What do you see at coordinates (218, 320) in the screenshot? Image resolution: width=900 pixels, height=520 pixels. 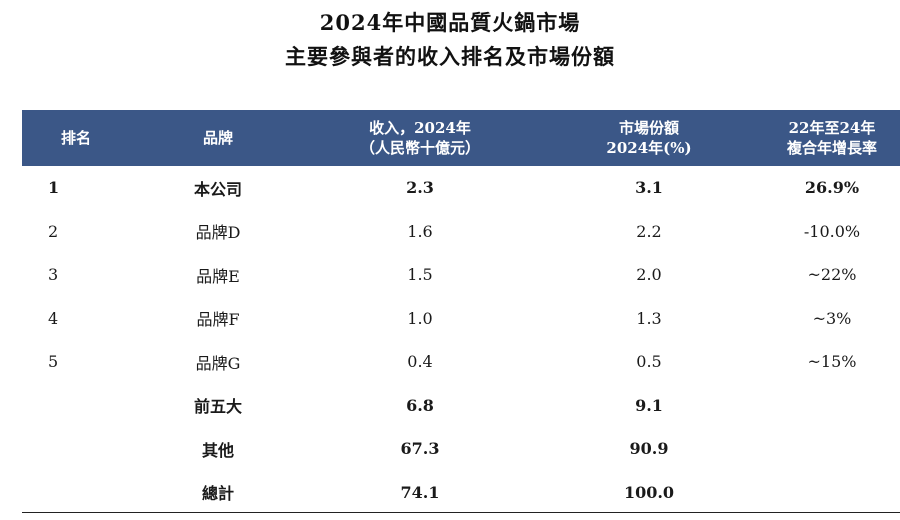 I see `brand-cell: 品牌F` at bounding box center [218, 320].